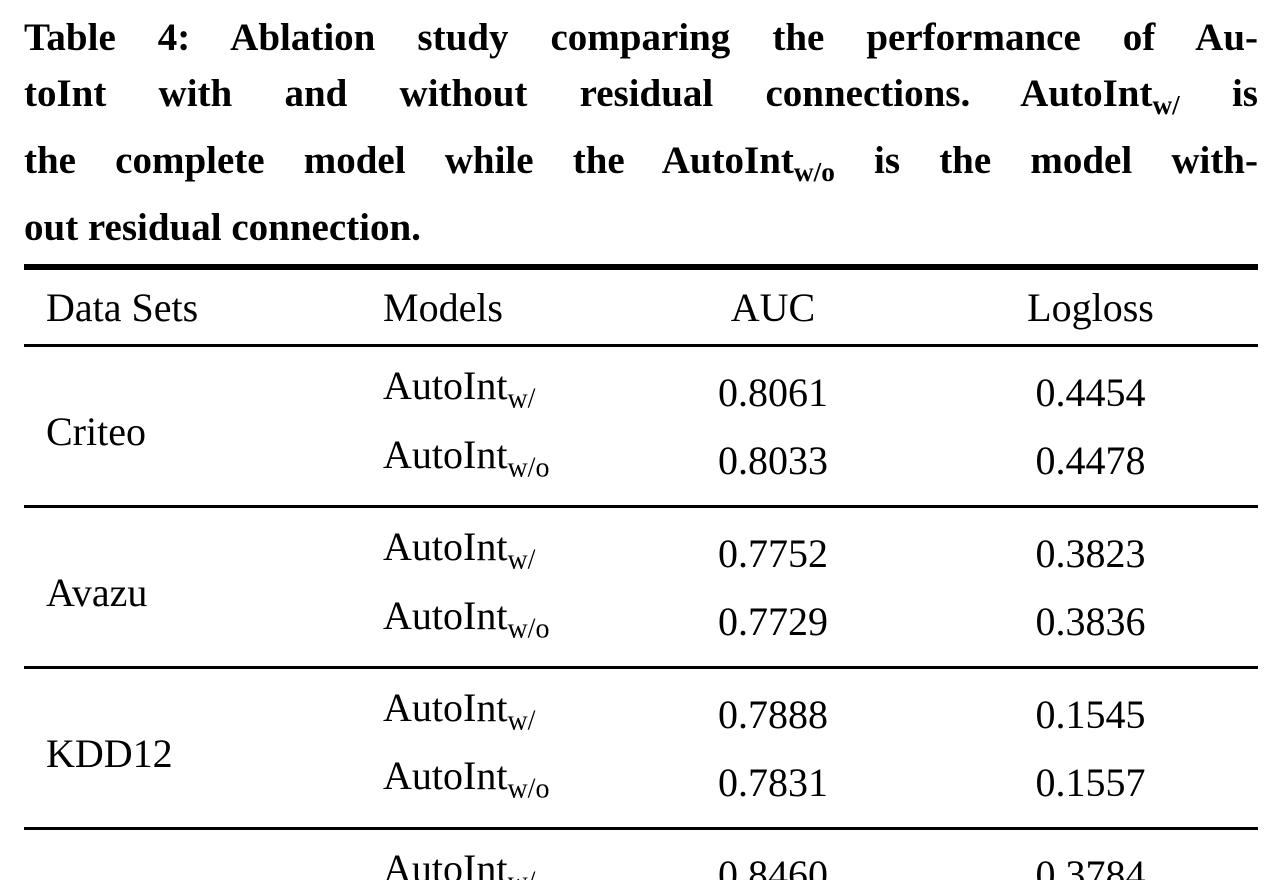  I want to click on logloss-value-cell: 0.3784, so click(1090, 866).